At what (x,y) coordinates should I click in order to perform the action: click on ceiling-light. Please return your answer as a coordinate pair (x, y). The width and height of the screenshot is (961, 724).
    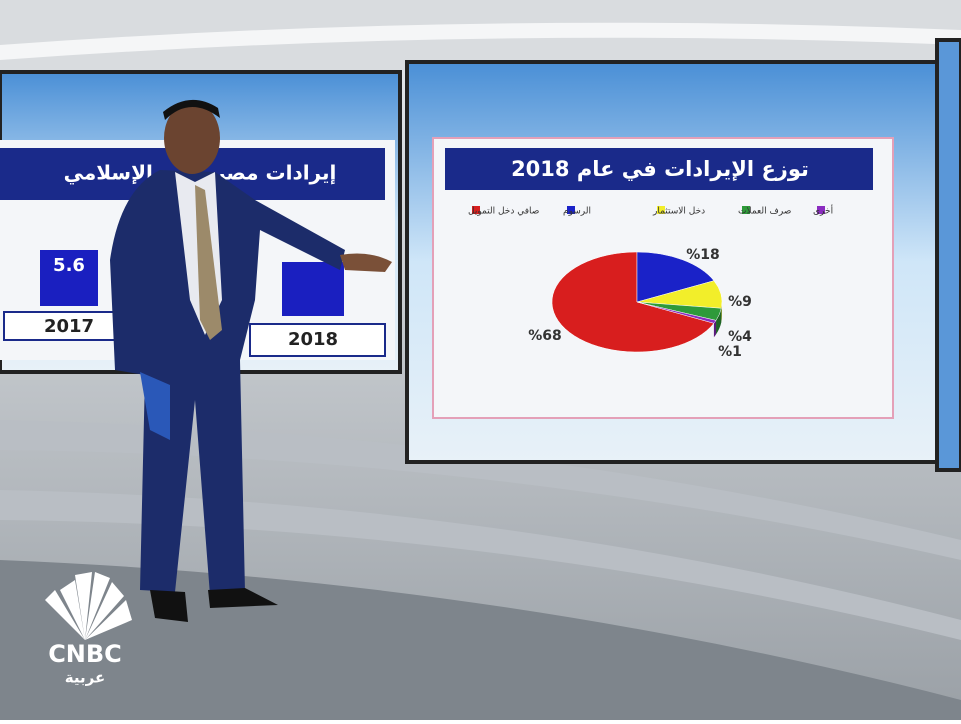
    Looking at the image, I should click on (480, 41).